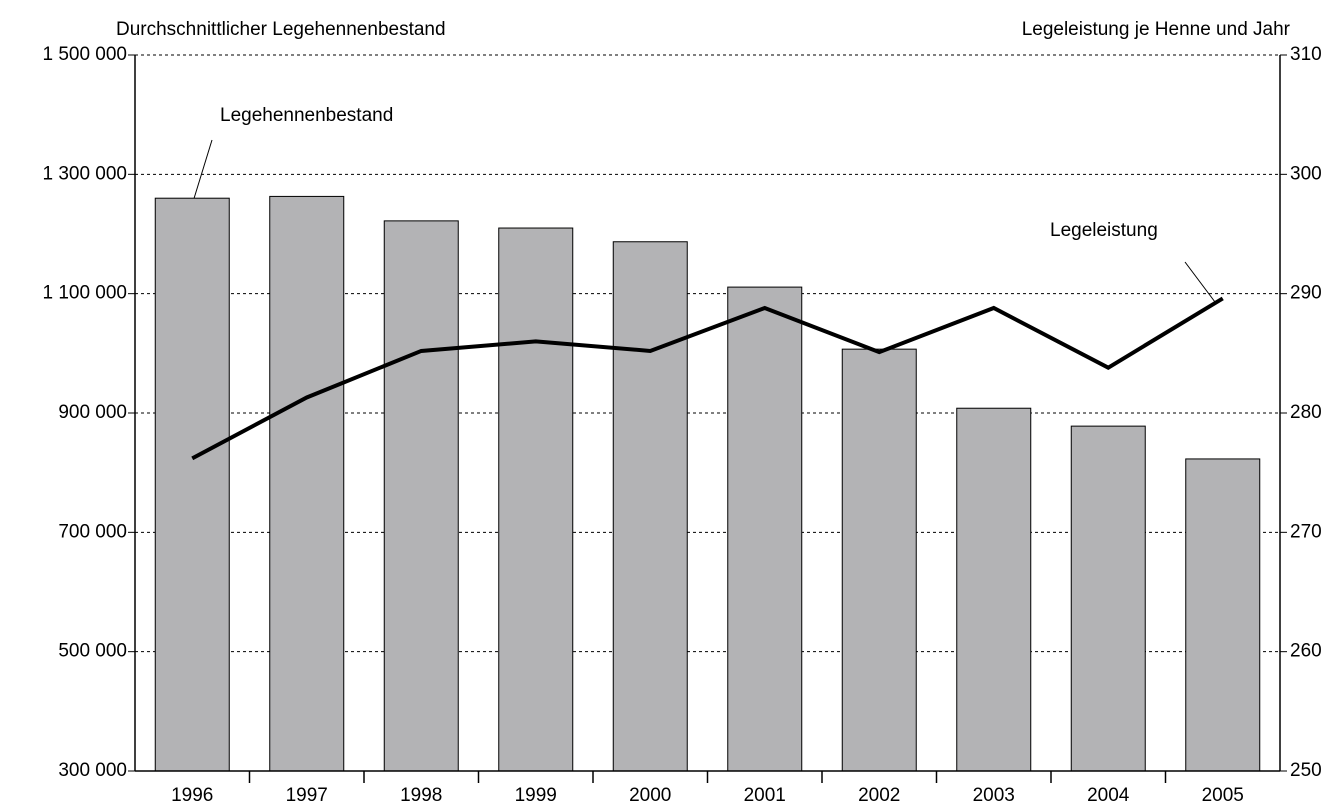 The width and height of the screenshot is (1343, 810). What do you see at coordinates (879, 795) in the screenshot?
I see `x-tick-label: 2002` at bounding box center [879, 795].